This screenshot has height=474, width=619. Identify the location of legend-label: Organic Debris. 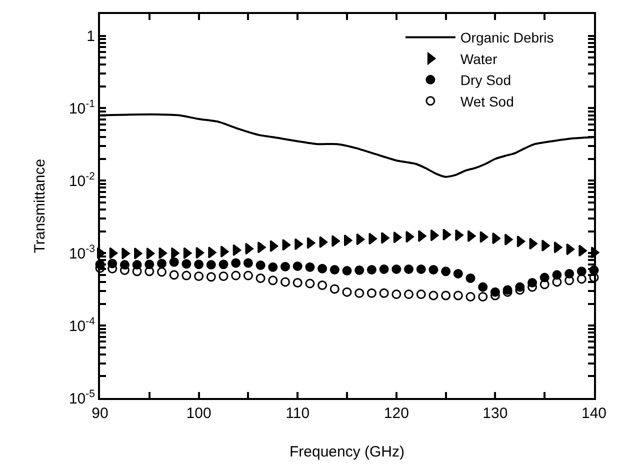
(507, 38).